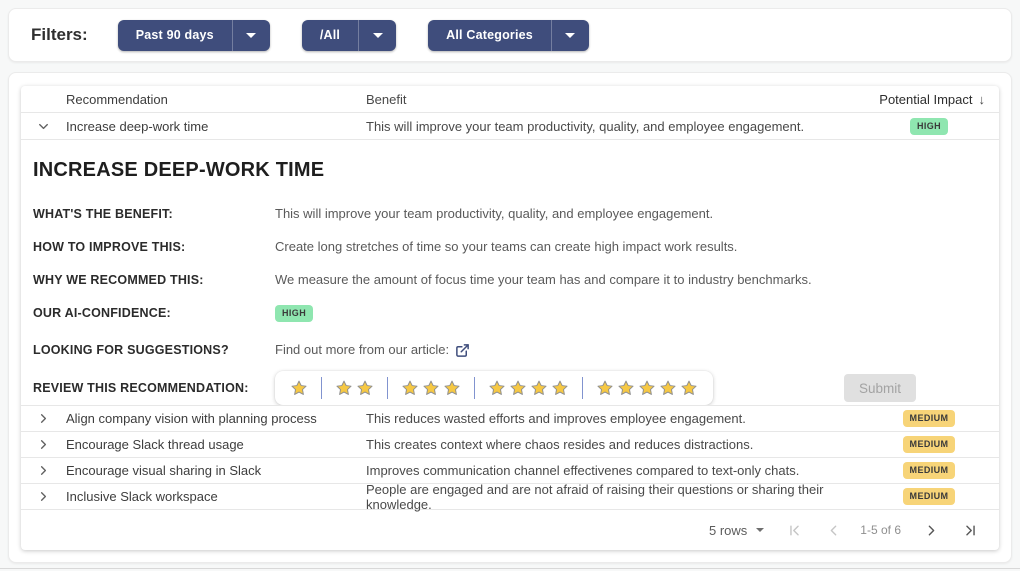 This screenshot has height=571, width=1020. I want to click on suggestions-text: Find out more from our article:, so click(362, 349).